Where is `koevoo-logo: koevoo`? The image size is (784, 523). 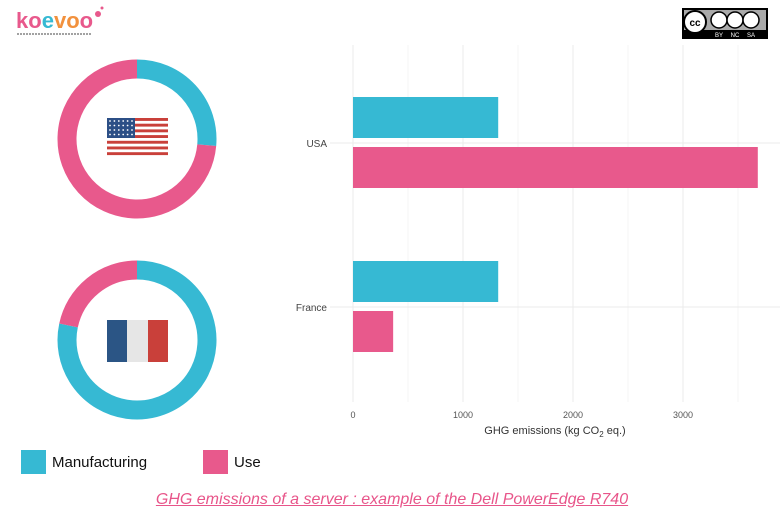 koevoo-logo: koevoo is located at coordinates (60, 20).